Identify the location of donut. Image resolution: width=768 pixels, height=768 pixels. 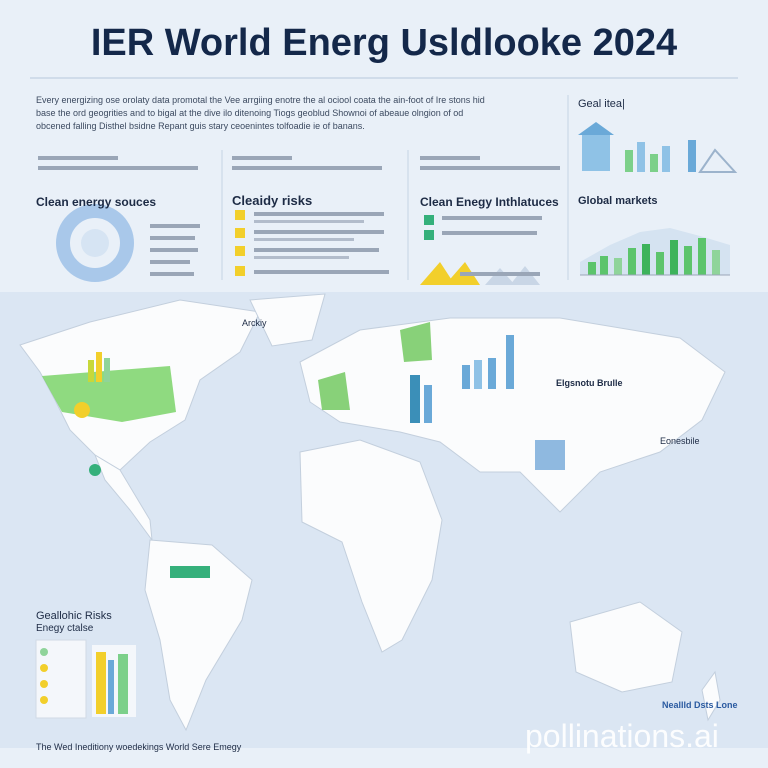
(95, 243).